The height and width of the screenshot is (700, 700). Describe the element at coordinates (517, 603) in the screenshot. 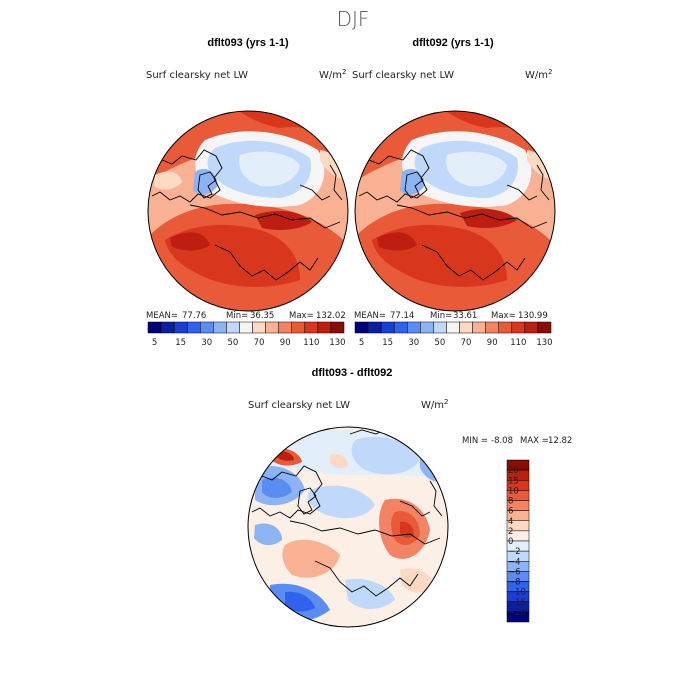

I see `colorbar-tick-label: −15` at that location.